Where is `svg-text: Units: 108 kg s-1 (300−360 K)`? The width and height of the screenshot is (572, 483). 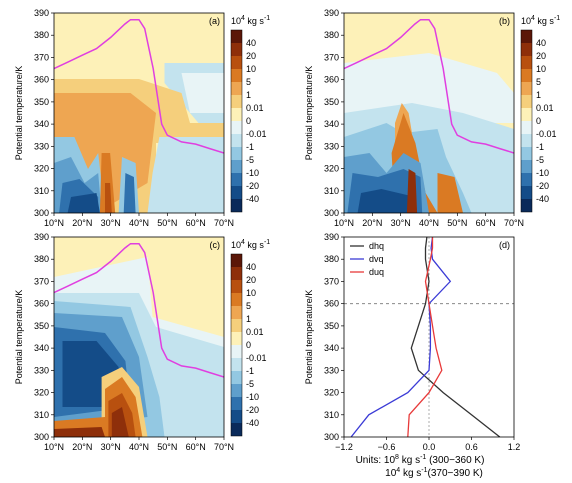 svg-text: Units: 108 kg s-1 (300−360 K) is located at coordinates (420, 460).